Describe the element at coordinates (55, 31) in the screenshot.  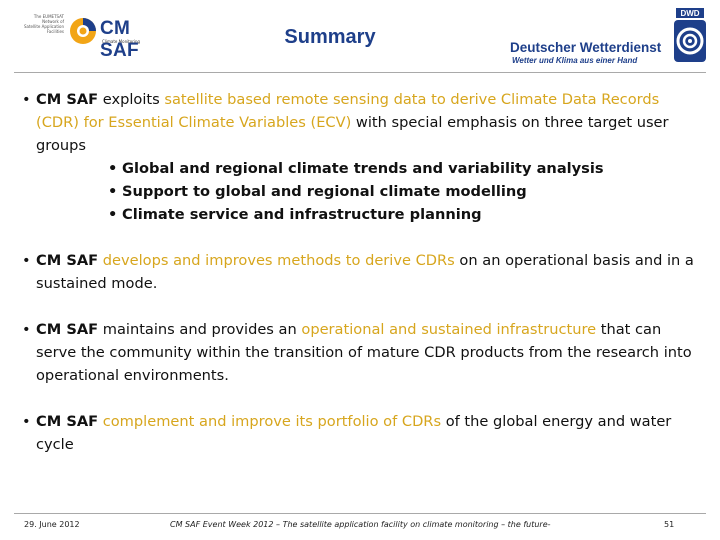
I see `org-line: Facilities` at that location.